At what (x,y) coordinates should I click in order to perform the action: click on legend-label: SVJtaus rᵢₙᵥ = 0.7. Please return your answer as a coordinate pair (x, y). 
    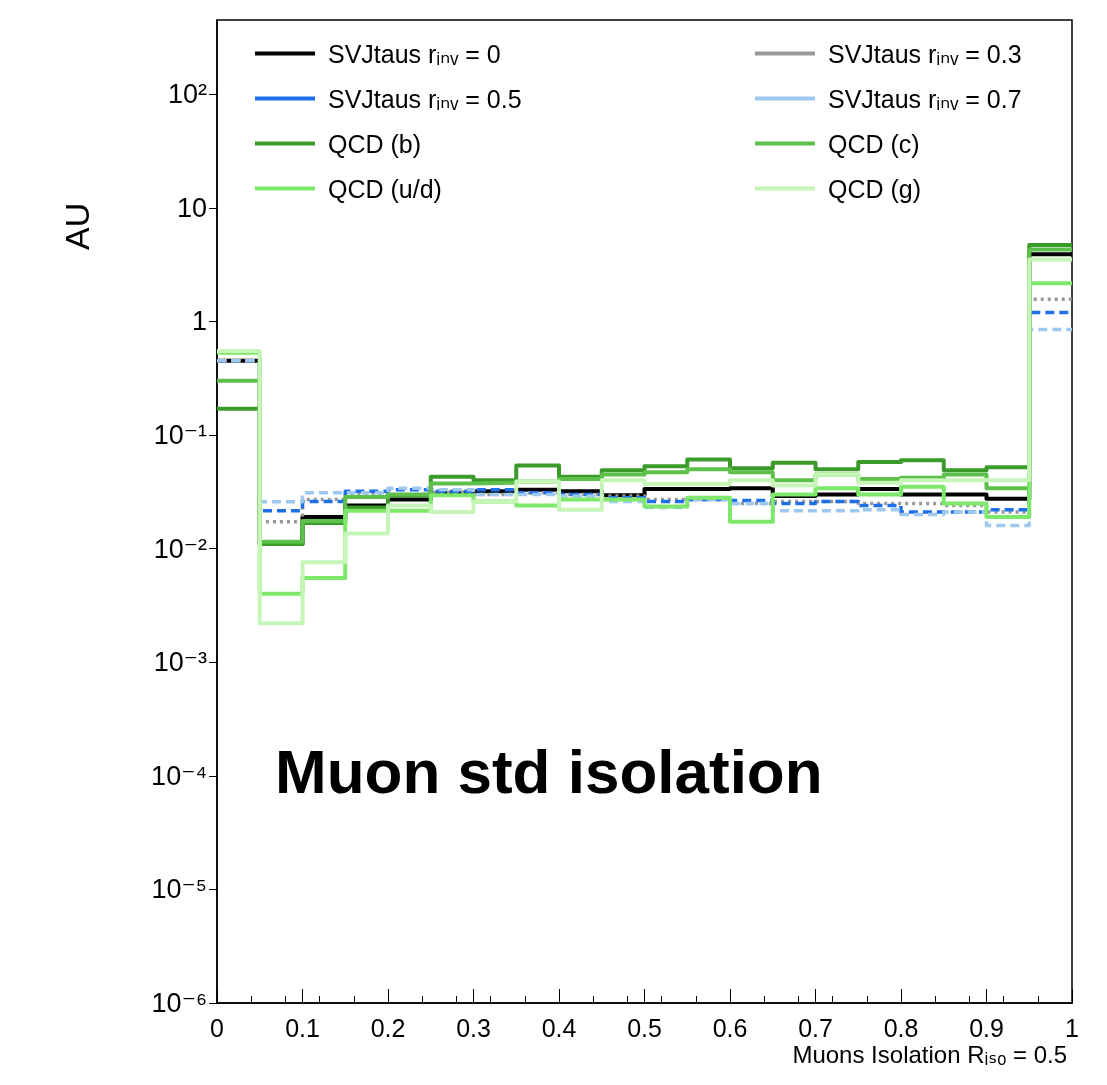
    Looking at the image, I should click on (925, 98).